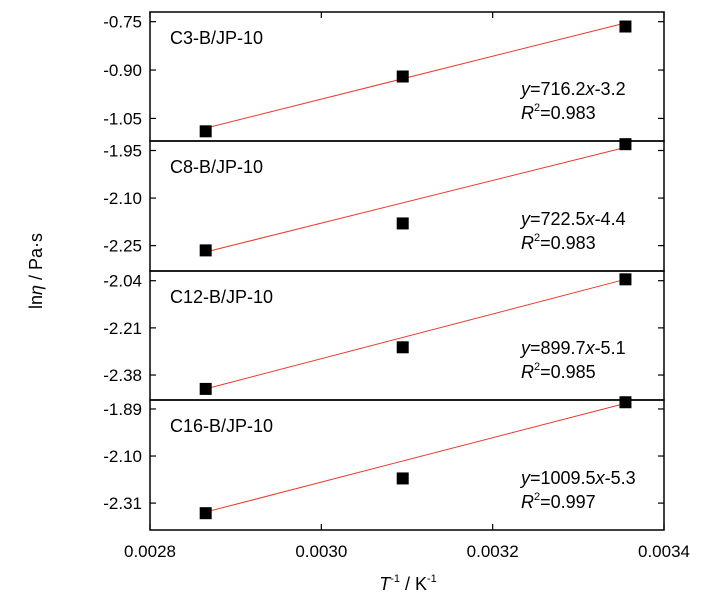 The width and height of the screenshot is (728, 603). Describe the element at coordinates (216, 167) in the screenshot. I see `panel-label: C8-B/JP-10` at that location.